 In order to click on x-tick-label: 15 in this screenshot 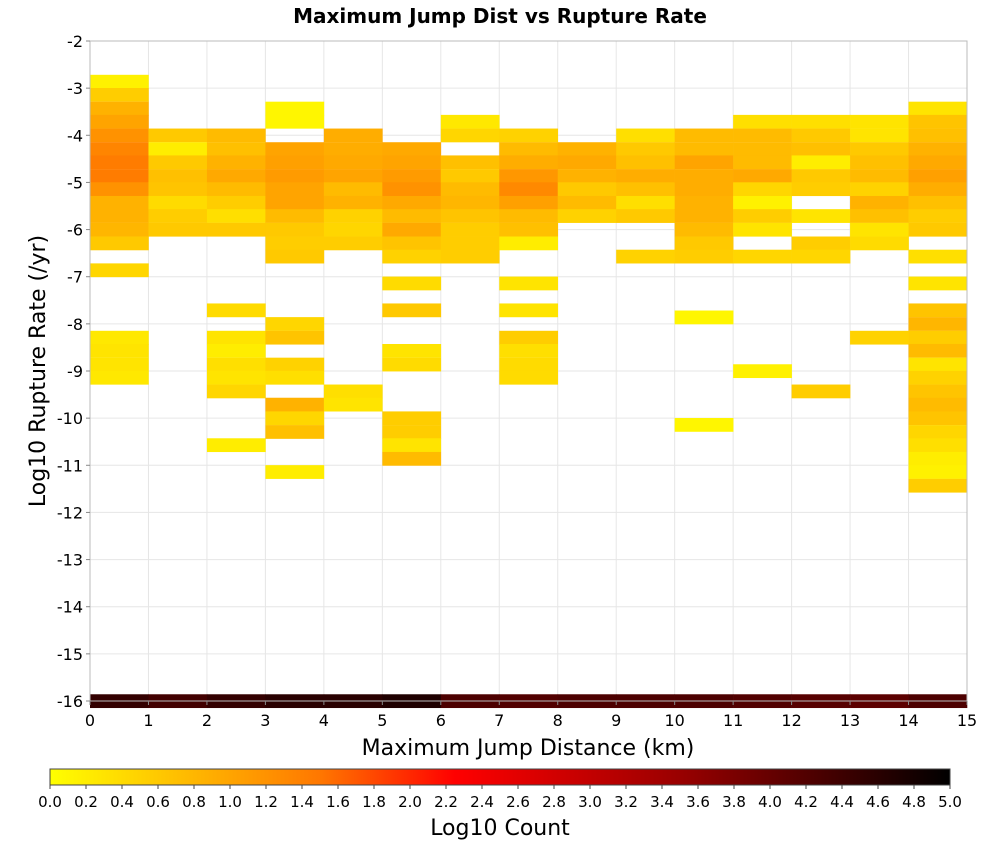, I will do `click(967, 720)`.